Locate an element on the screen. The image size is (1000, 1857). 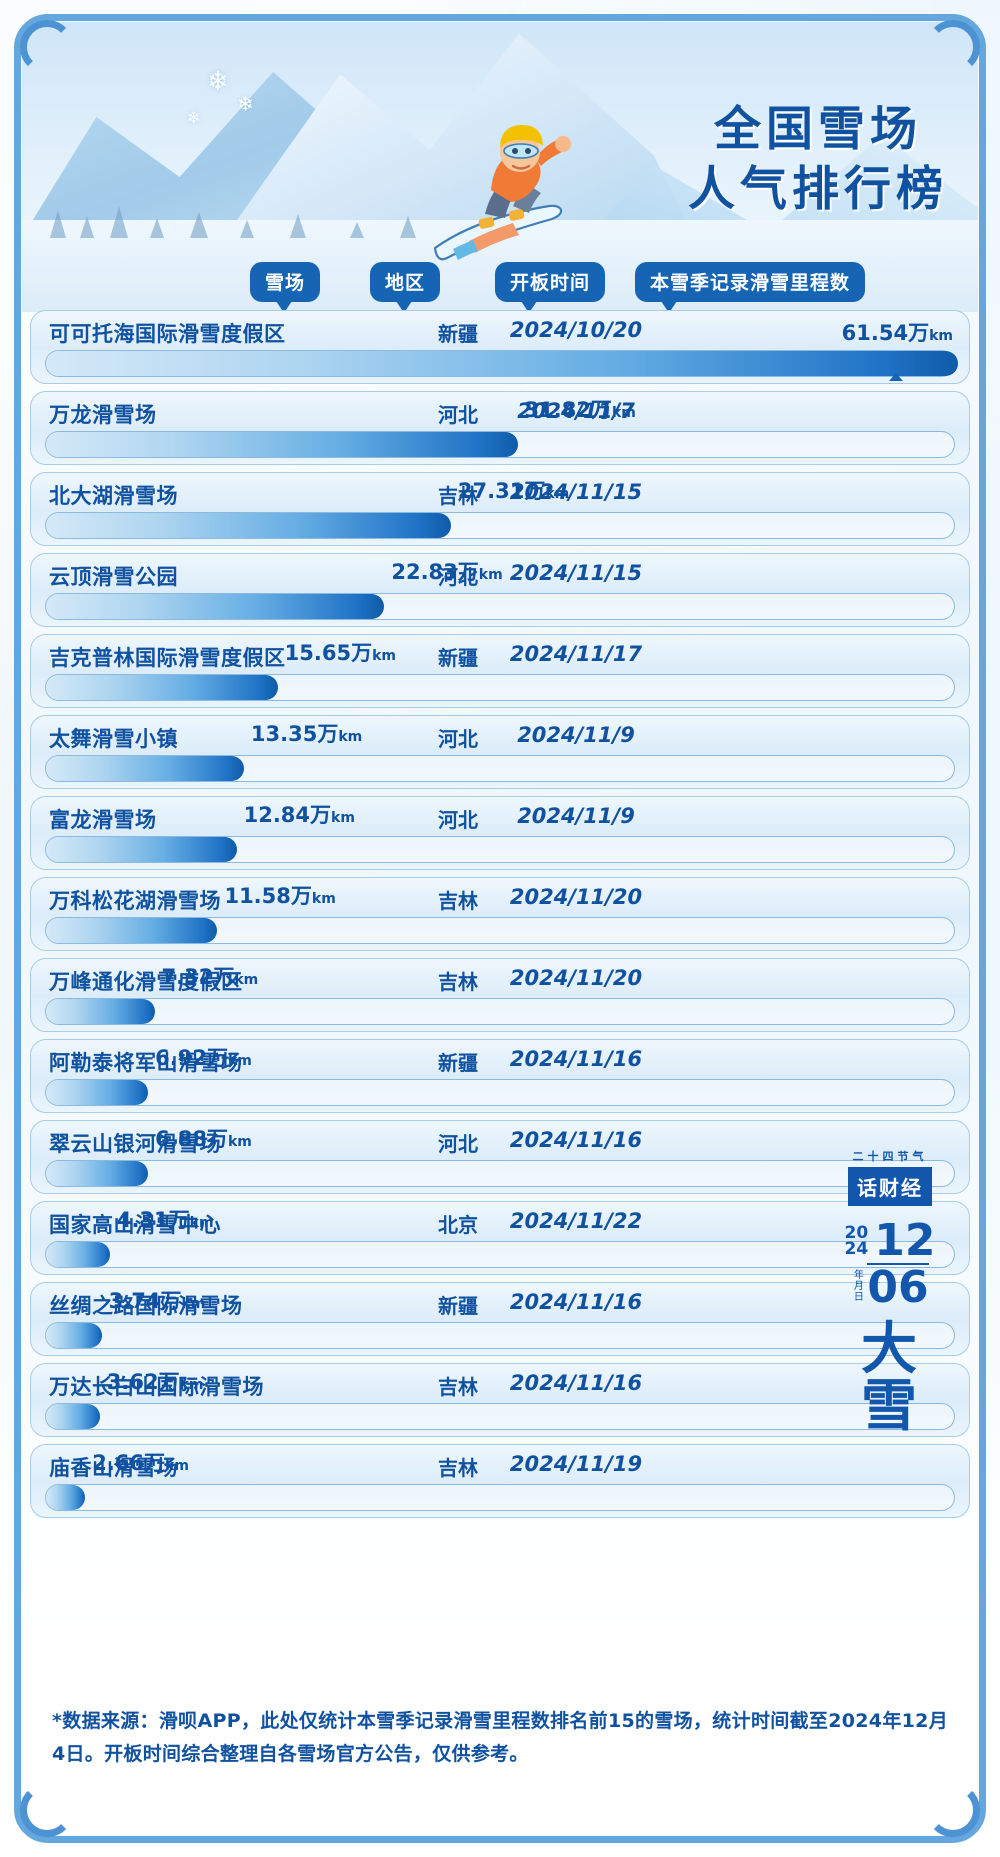
mileage-value: 7.32万km is located at coordinates (210, 977).